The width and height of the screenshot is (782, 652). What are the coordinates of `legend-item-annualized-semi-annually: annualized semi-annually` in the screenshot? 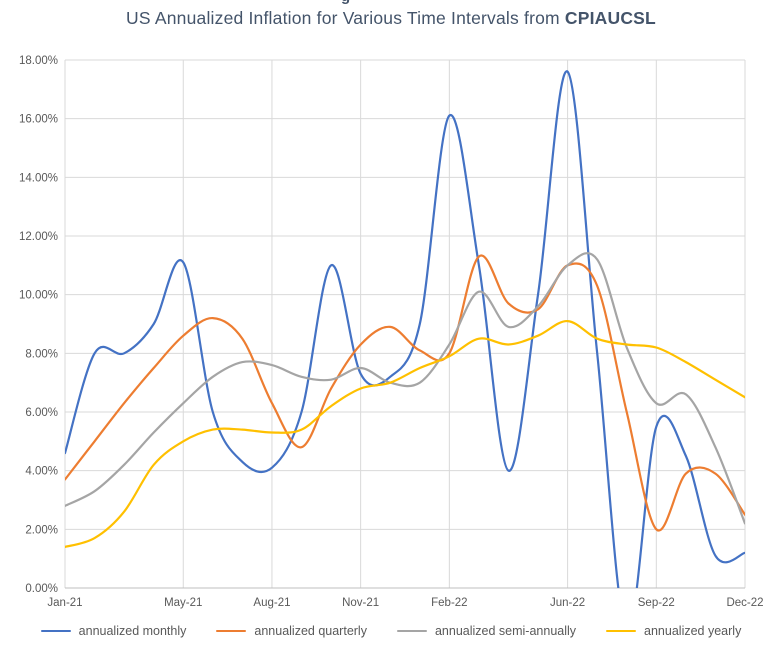 It's located at (486, 631).